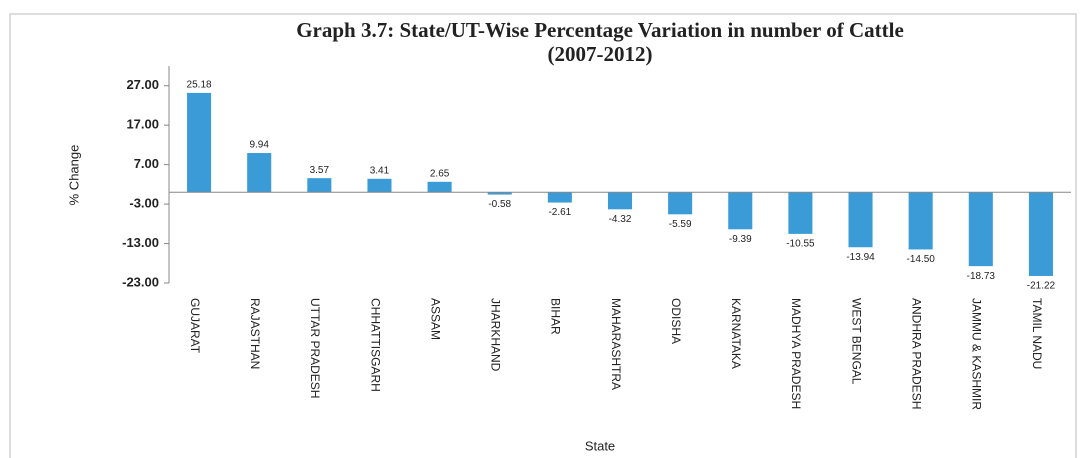 The image size is (1084, 458). I want to click on value-label: 9.94, so click(259, 145).